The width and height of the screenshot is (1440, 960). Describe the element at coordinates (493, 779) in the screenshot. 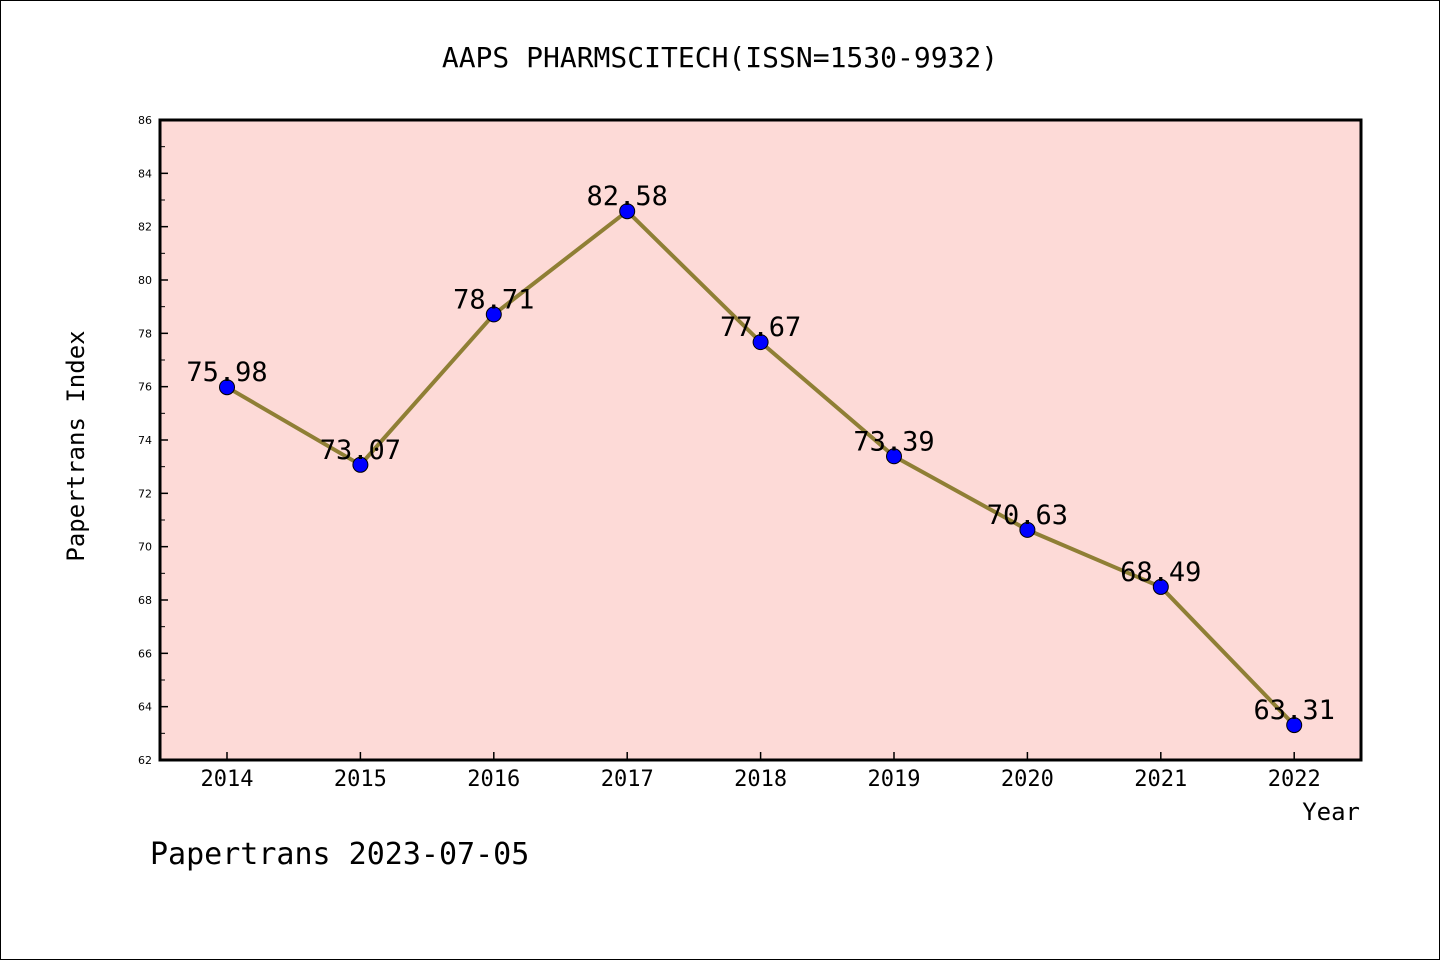

I see `x-tick-label: 2016` at that location.